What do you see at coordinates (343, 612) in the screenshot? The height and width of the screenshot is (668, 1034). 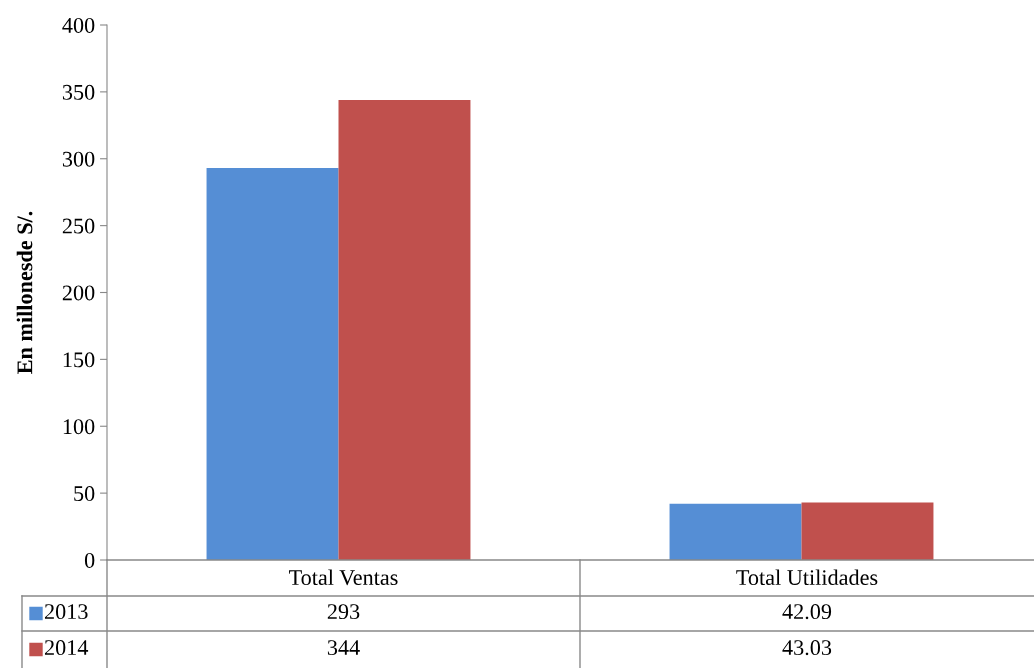 I see `data-label: 293` at bounding box center [343, 612].